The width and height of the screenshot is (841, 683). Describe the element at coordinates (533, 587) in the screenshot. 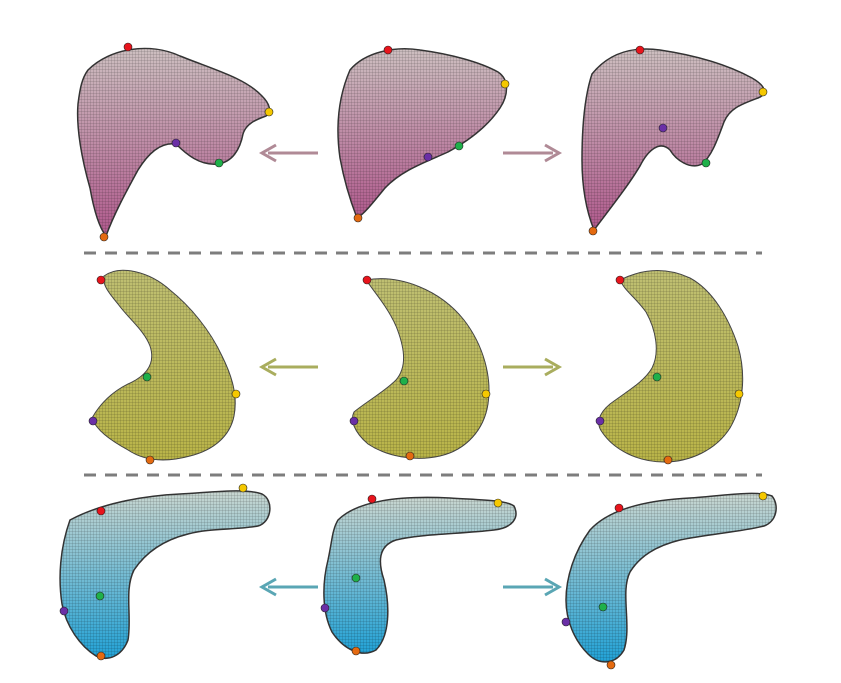

I see `pancreas-right-arrow` at that location.